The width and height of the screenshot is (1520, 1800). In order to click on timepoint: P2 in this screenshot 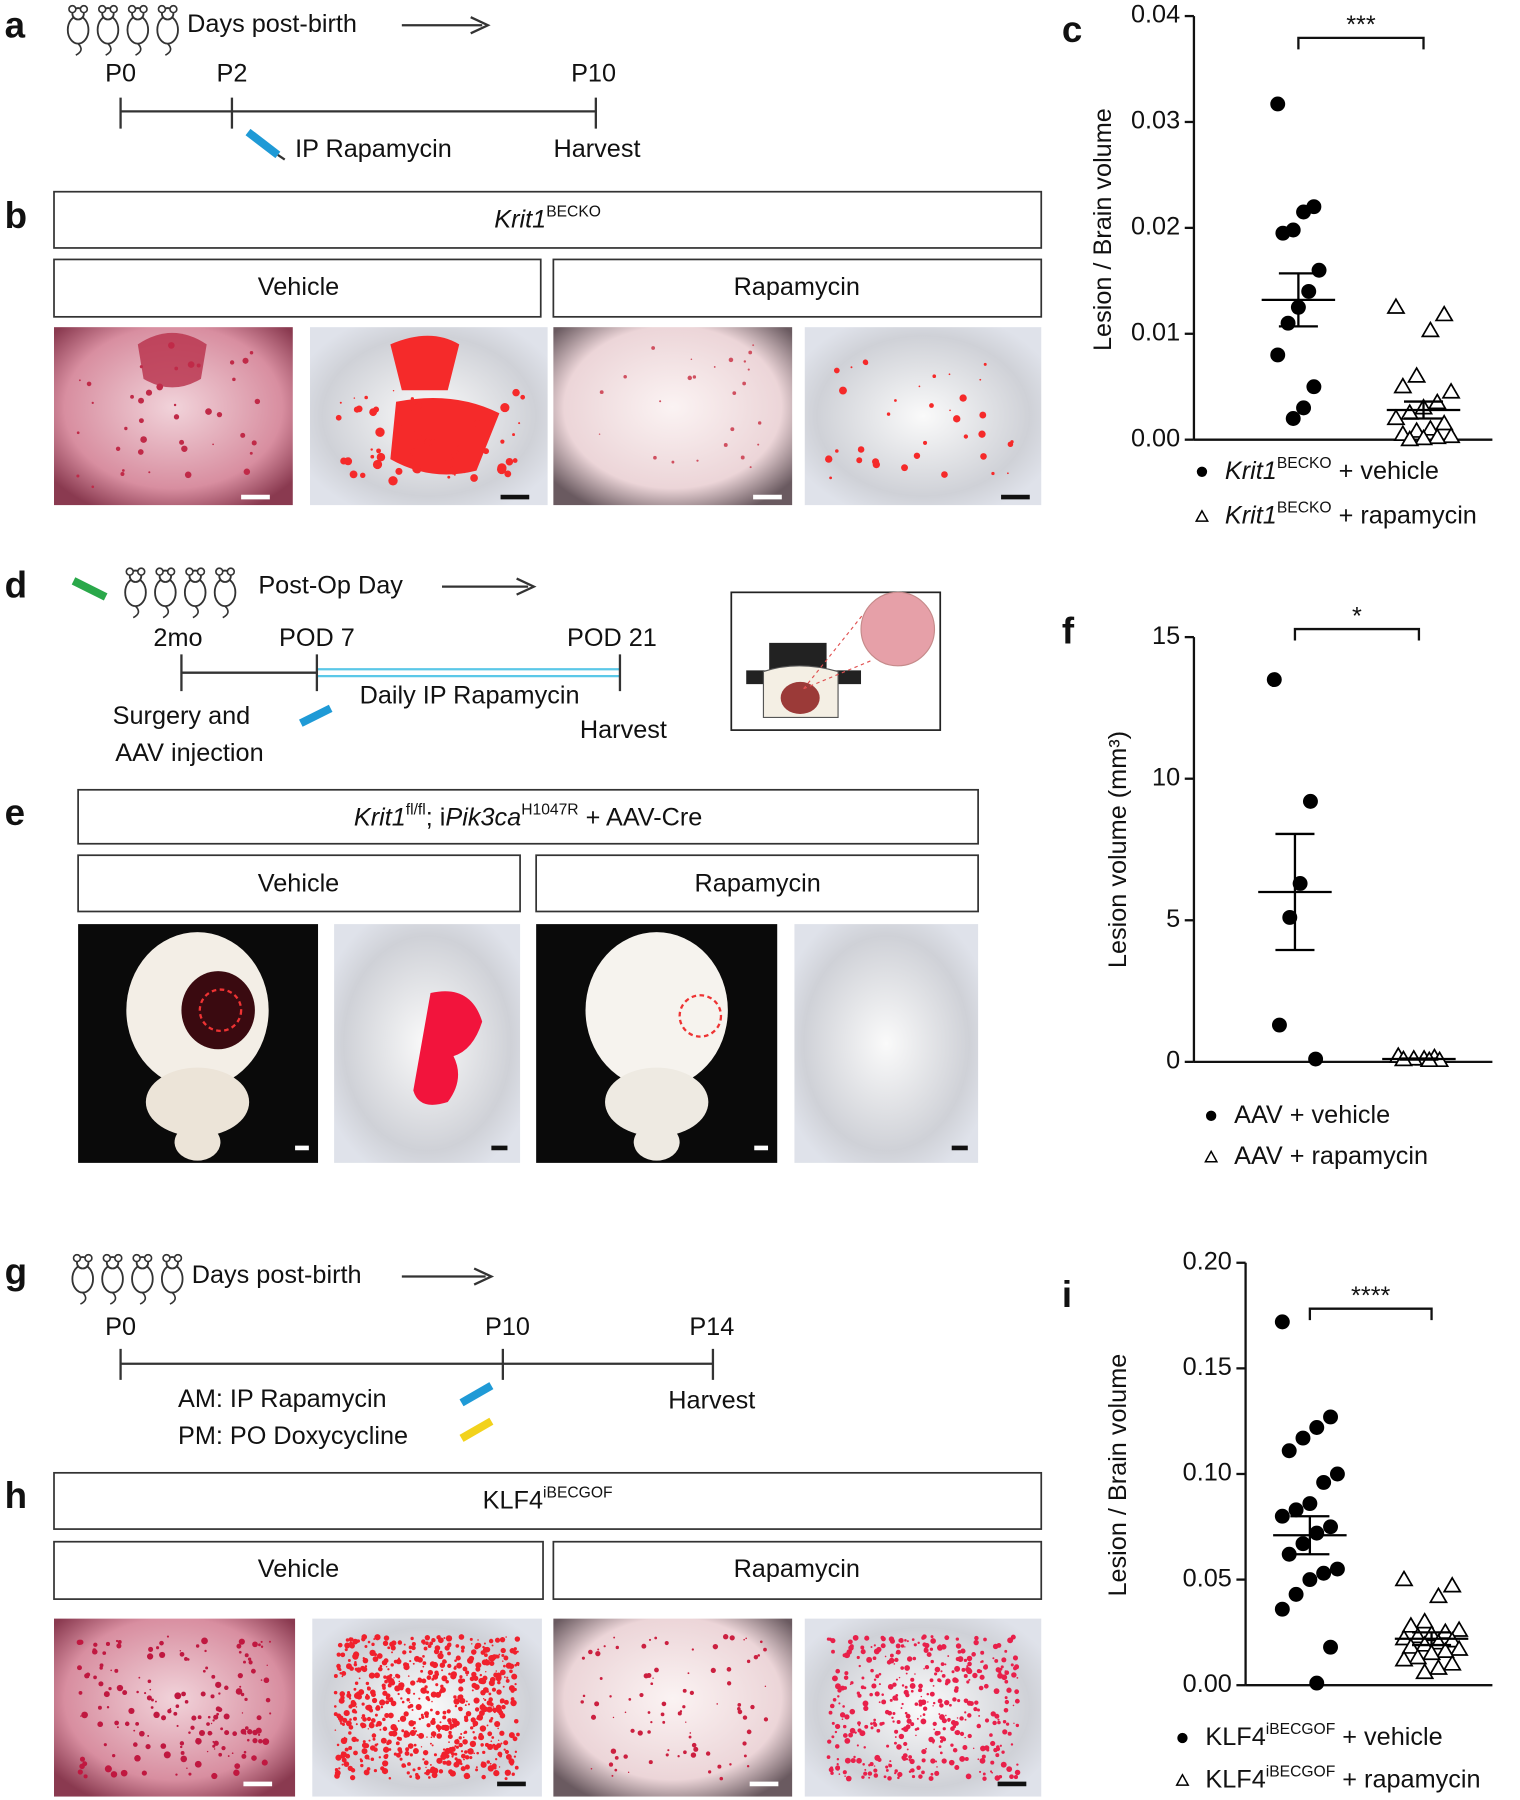, I will do `click(231, 73)`.